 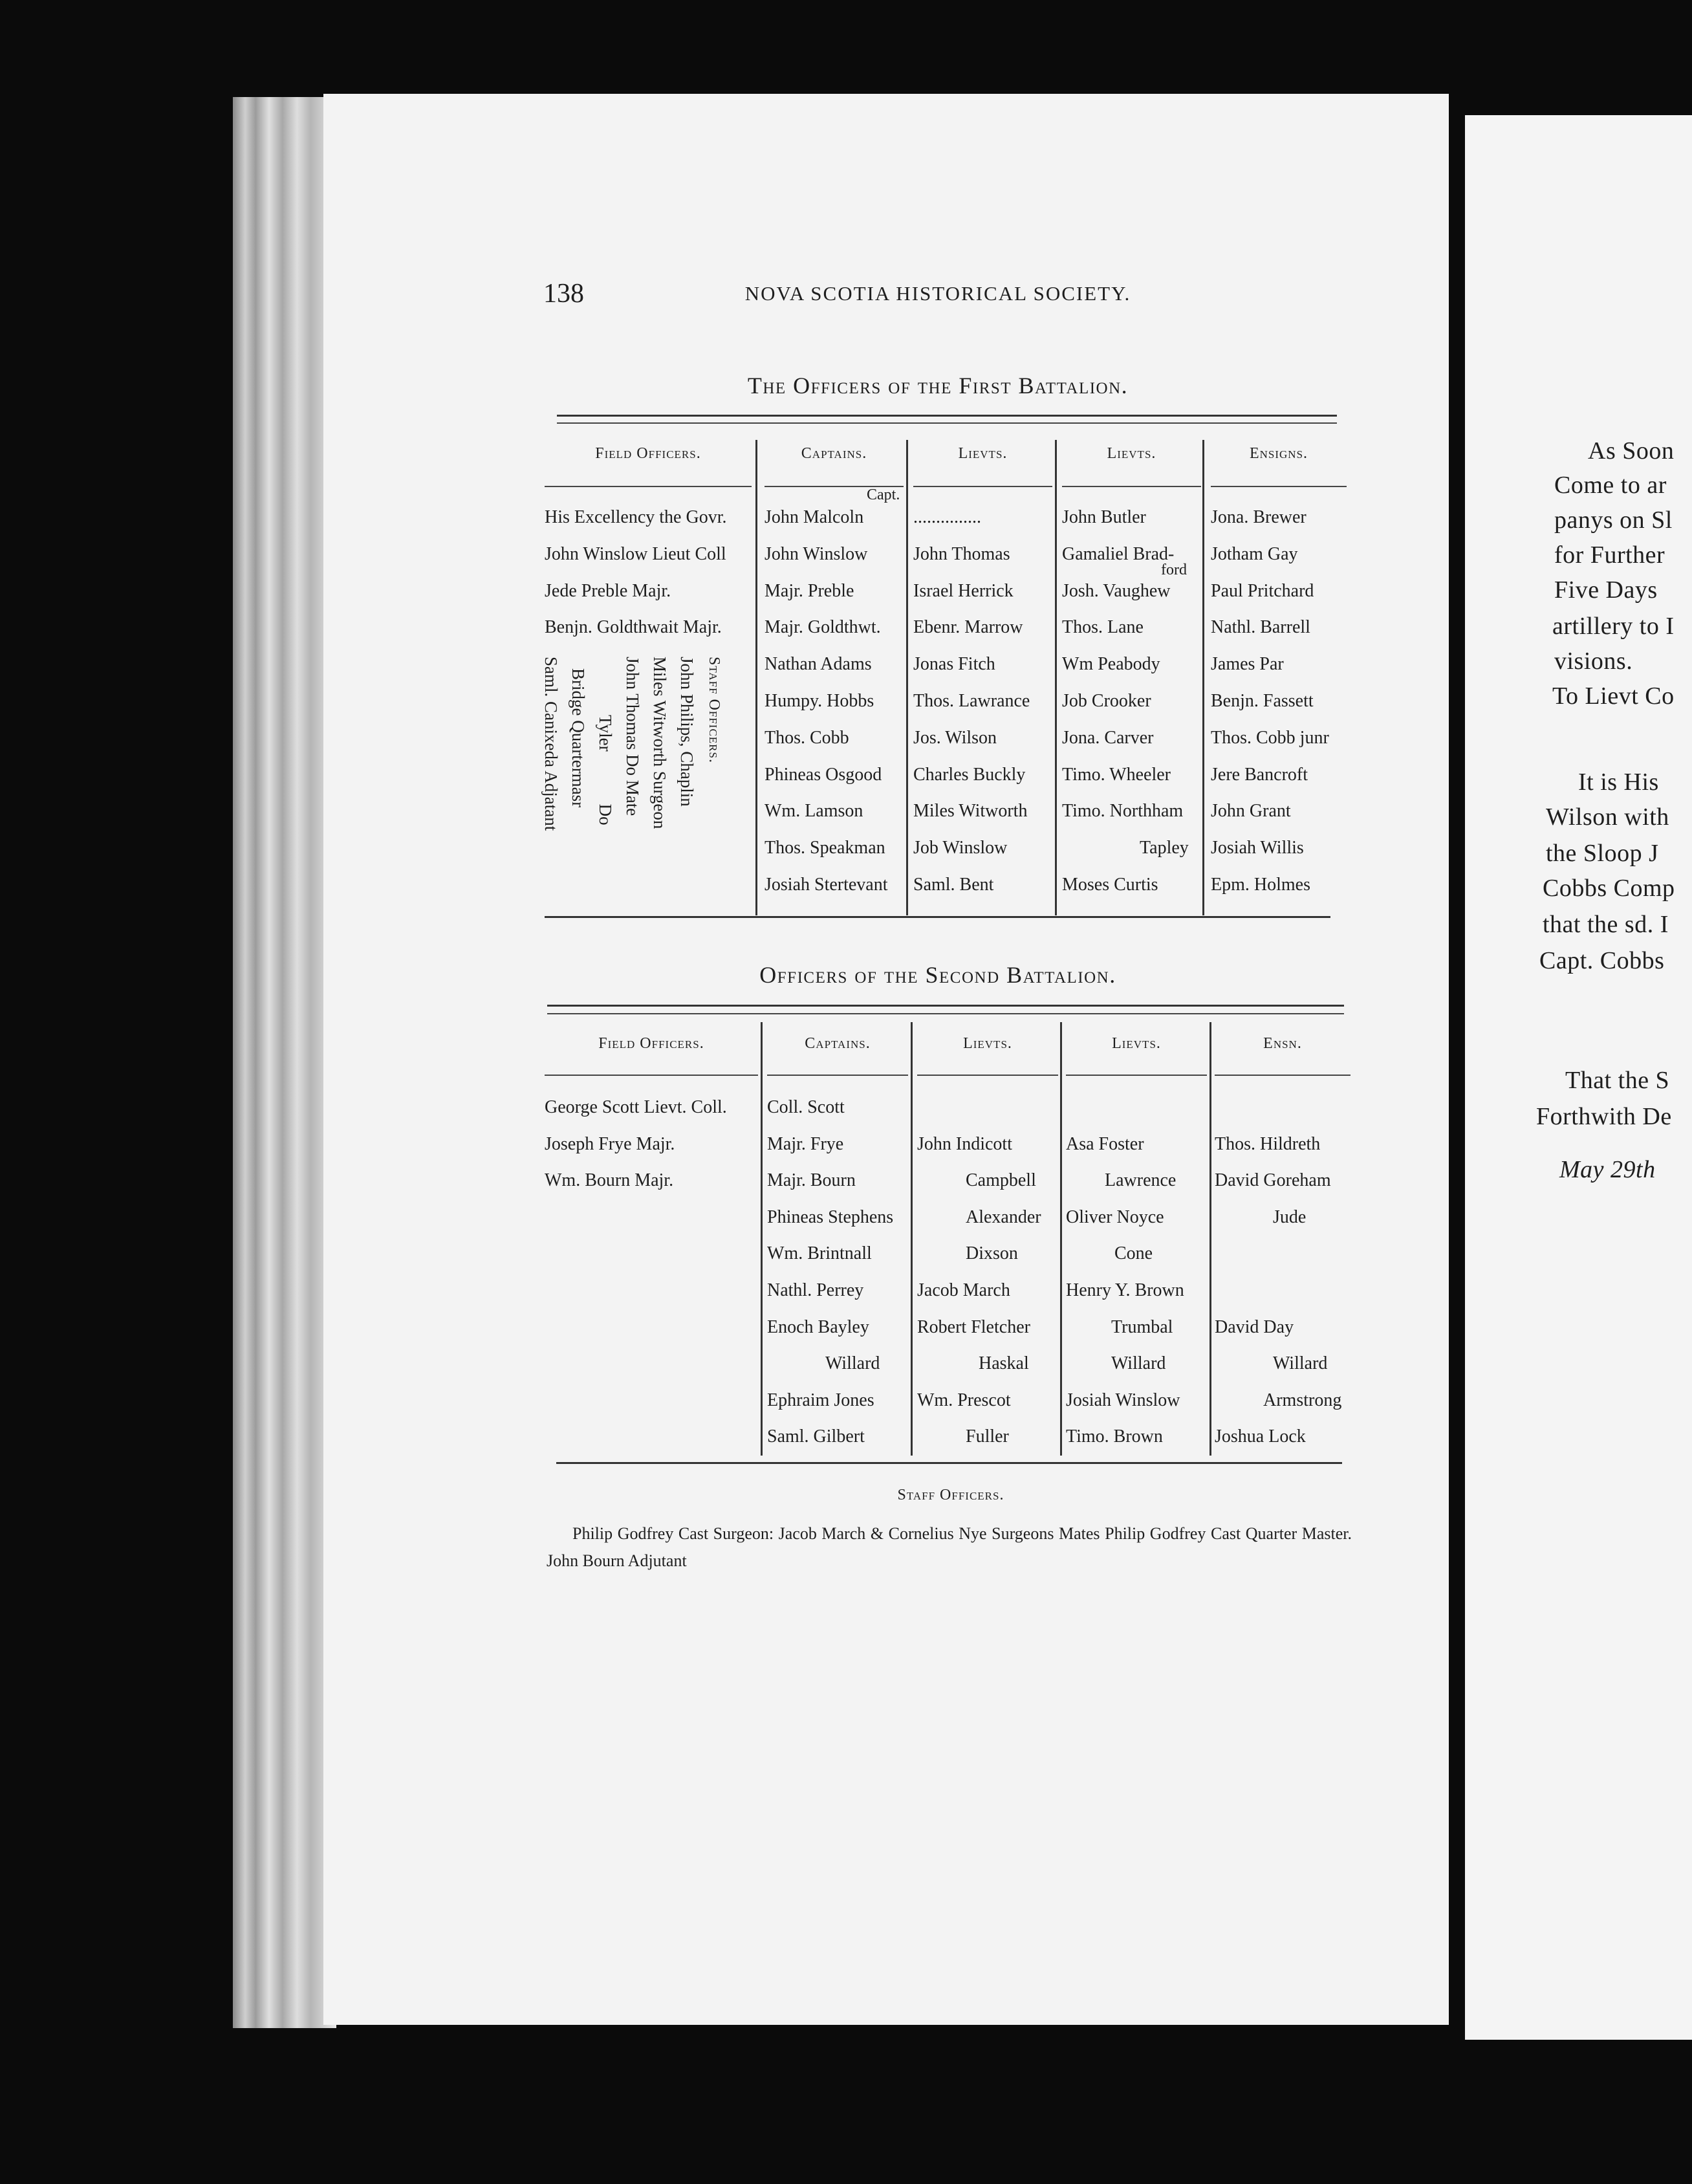 What do you see at coordinates (635, 553) in the screenshot?
I see `table-cell: John Winslow Lieut Coll` at bounding box center [635, 553].